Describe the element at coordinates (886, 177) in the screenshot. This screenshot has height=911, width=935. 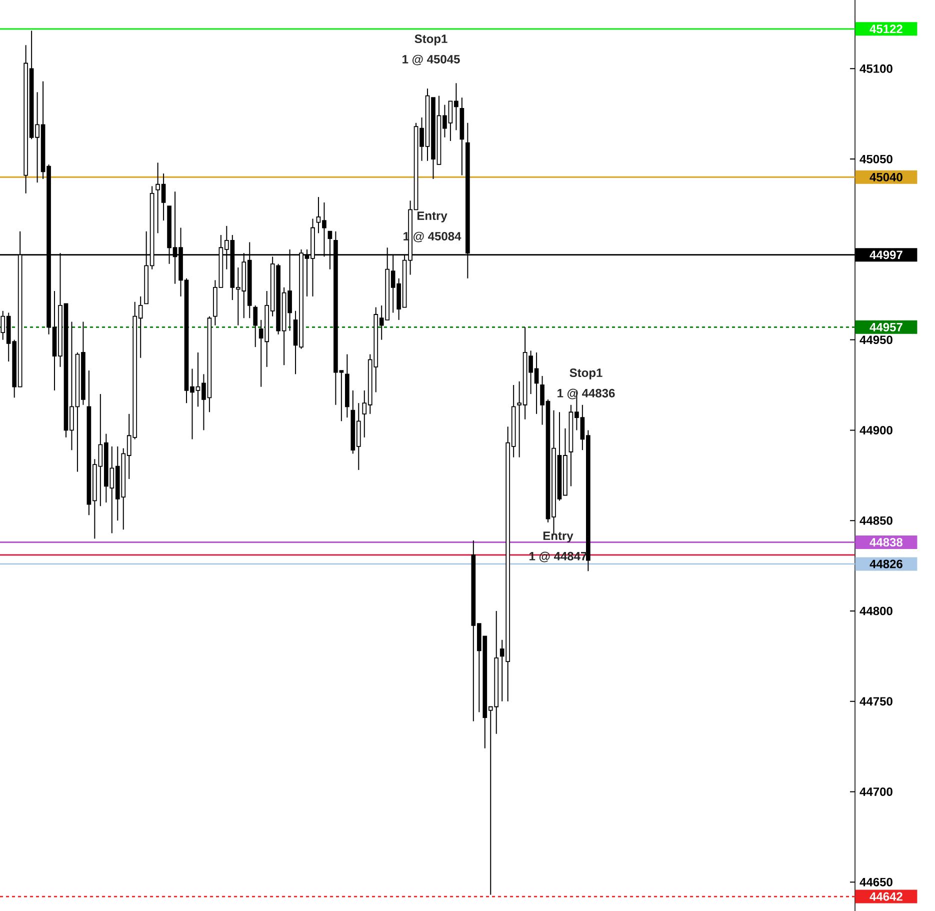
I see `ref-line-label: 45040` at that location.